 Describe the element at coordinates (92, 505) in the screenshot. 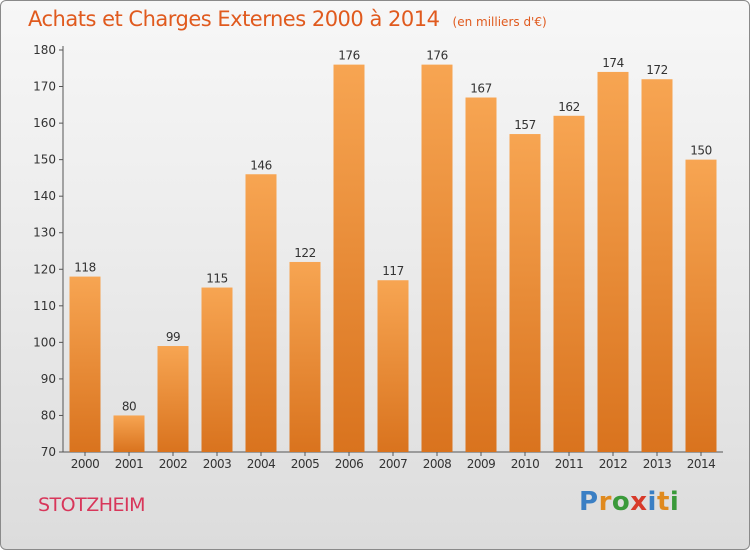

I see `city-name: STOTZHEIM` at that location.